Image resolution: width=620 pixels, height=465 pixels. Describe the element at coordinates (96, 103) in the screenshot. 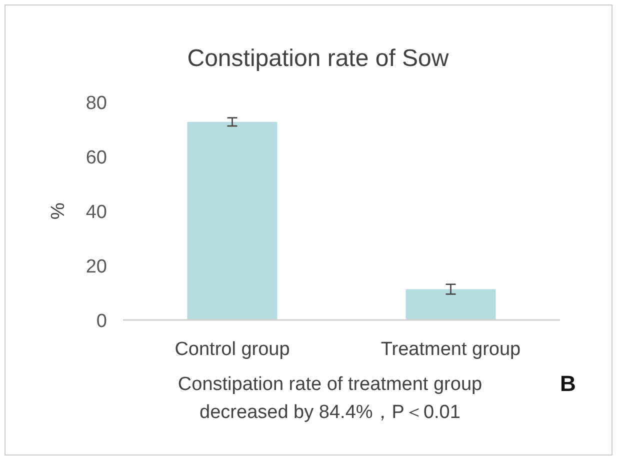

I see `y-tick-label: 80` at that location.